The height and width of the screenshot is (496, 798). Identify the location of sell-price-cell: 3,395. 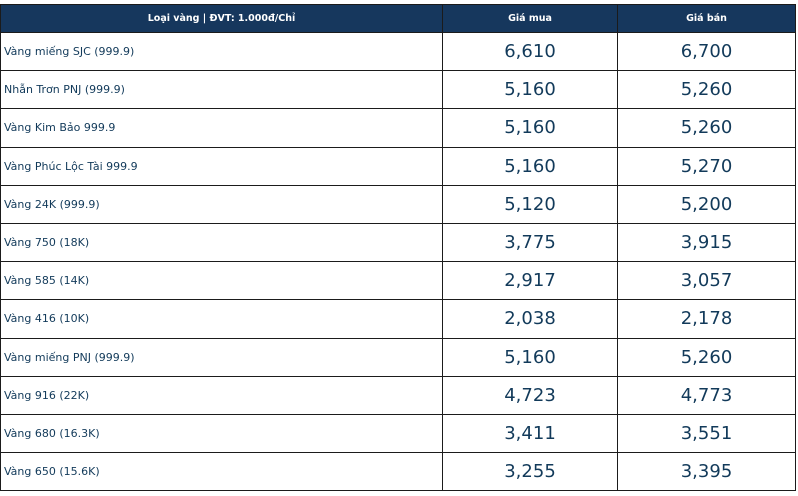
(706, 472).